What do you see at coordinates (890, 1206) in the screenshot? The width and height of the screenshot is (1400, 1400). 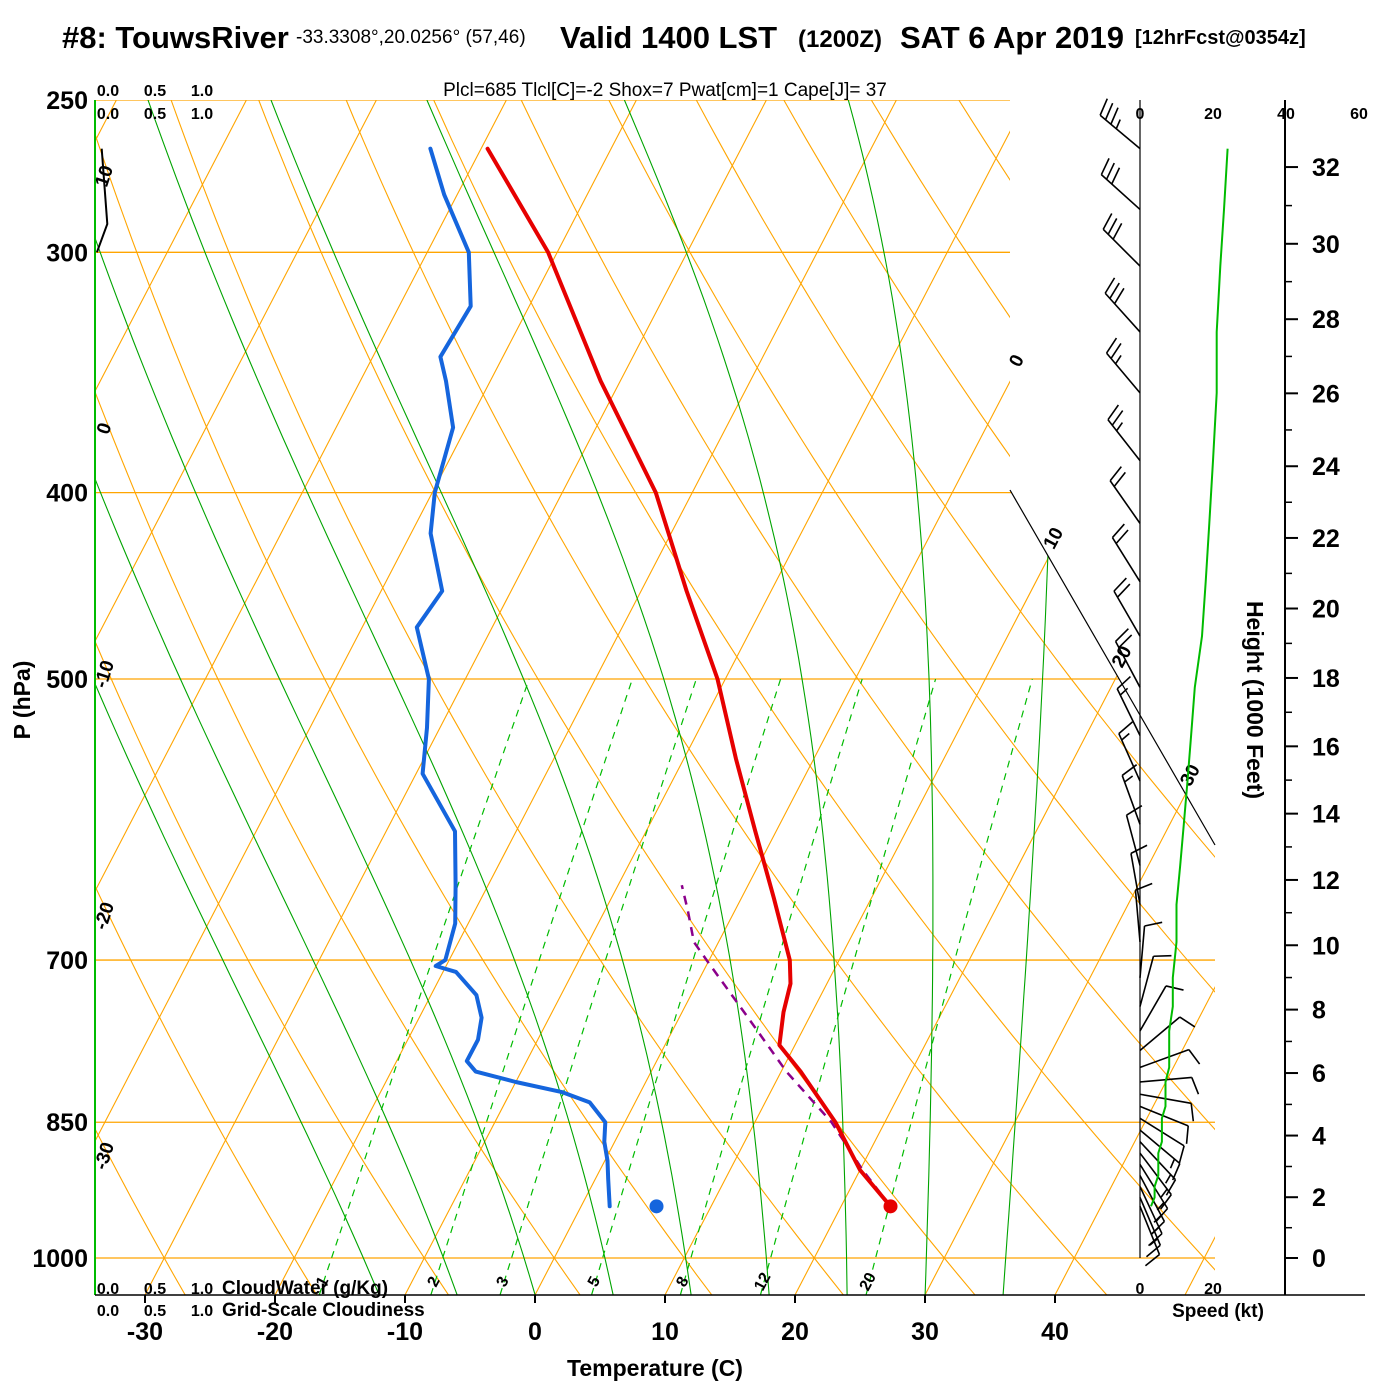 I see `surface-temp-dot` at bounding box center [890, 1206].